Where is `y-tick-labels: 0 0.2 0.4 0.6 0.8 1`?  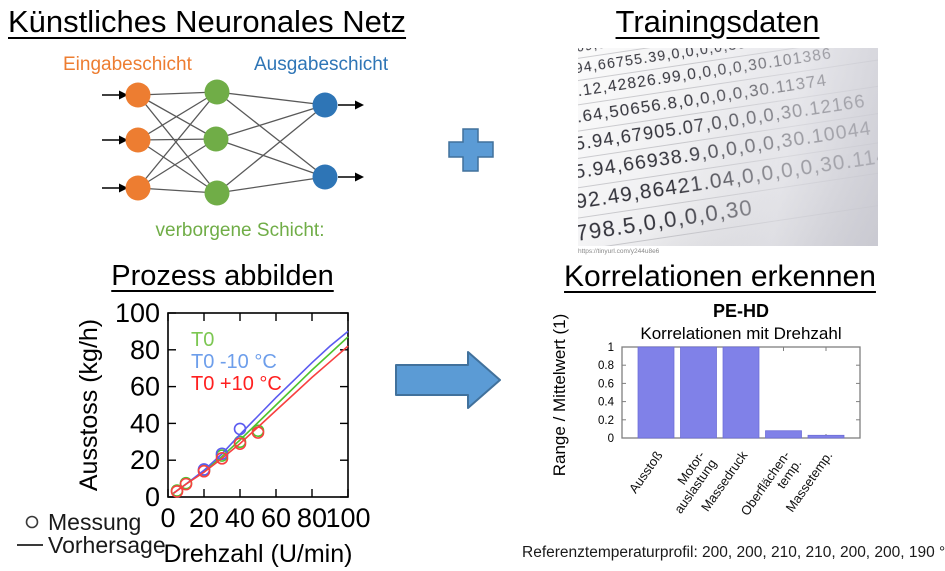 y-tick-labels: 0 0.2 0.4 0.6 0.8 1 is located at coordinates (606, 393).